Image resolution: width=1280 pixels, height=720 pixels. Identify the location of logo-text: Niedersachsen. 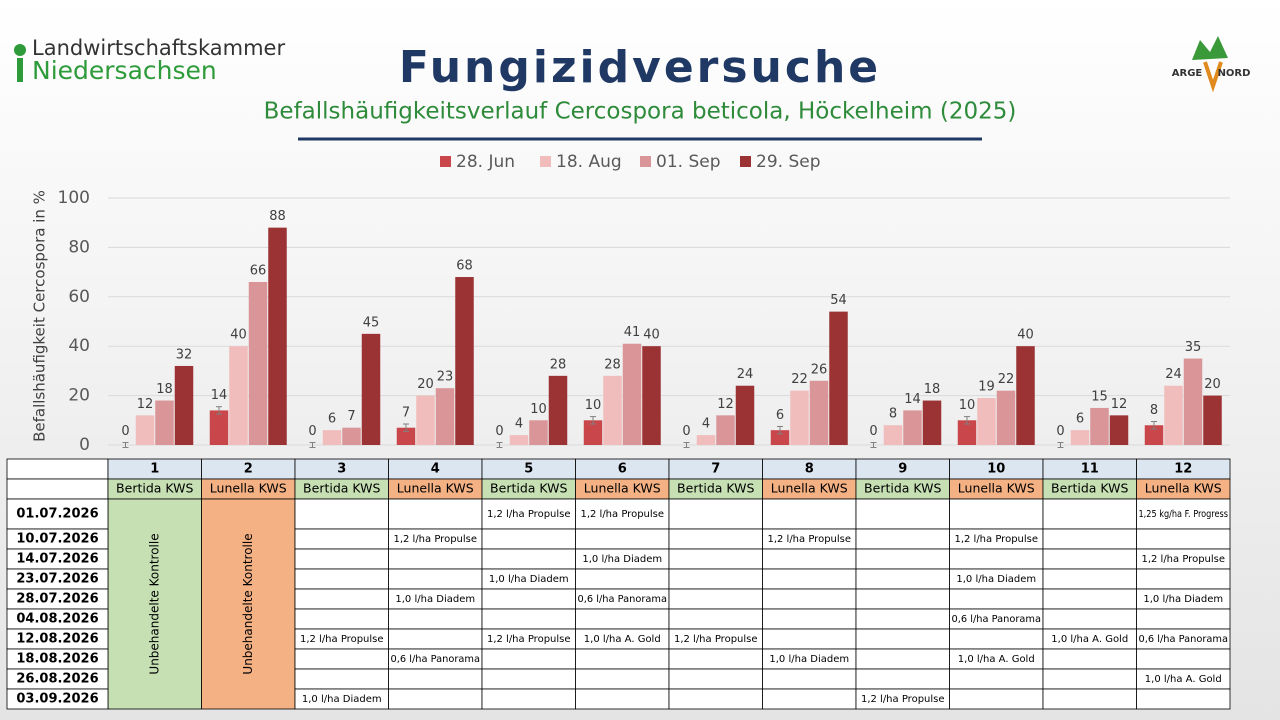
(124, 70).